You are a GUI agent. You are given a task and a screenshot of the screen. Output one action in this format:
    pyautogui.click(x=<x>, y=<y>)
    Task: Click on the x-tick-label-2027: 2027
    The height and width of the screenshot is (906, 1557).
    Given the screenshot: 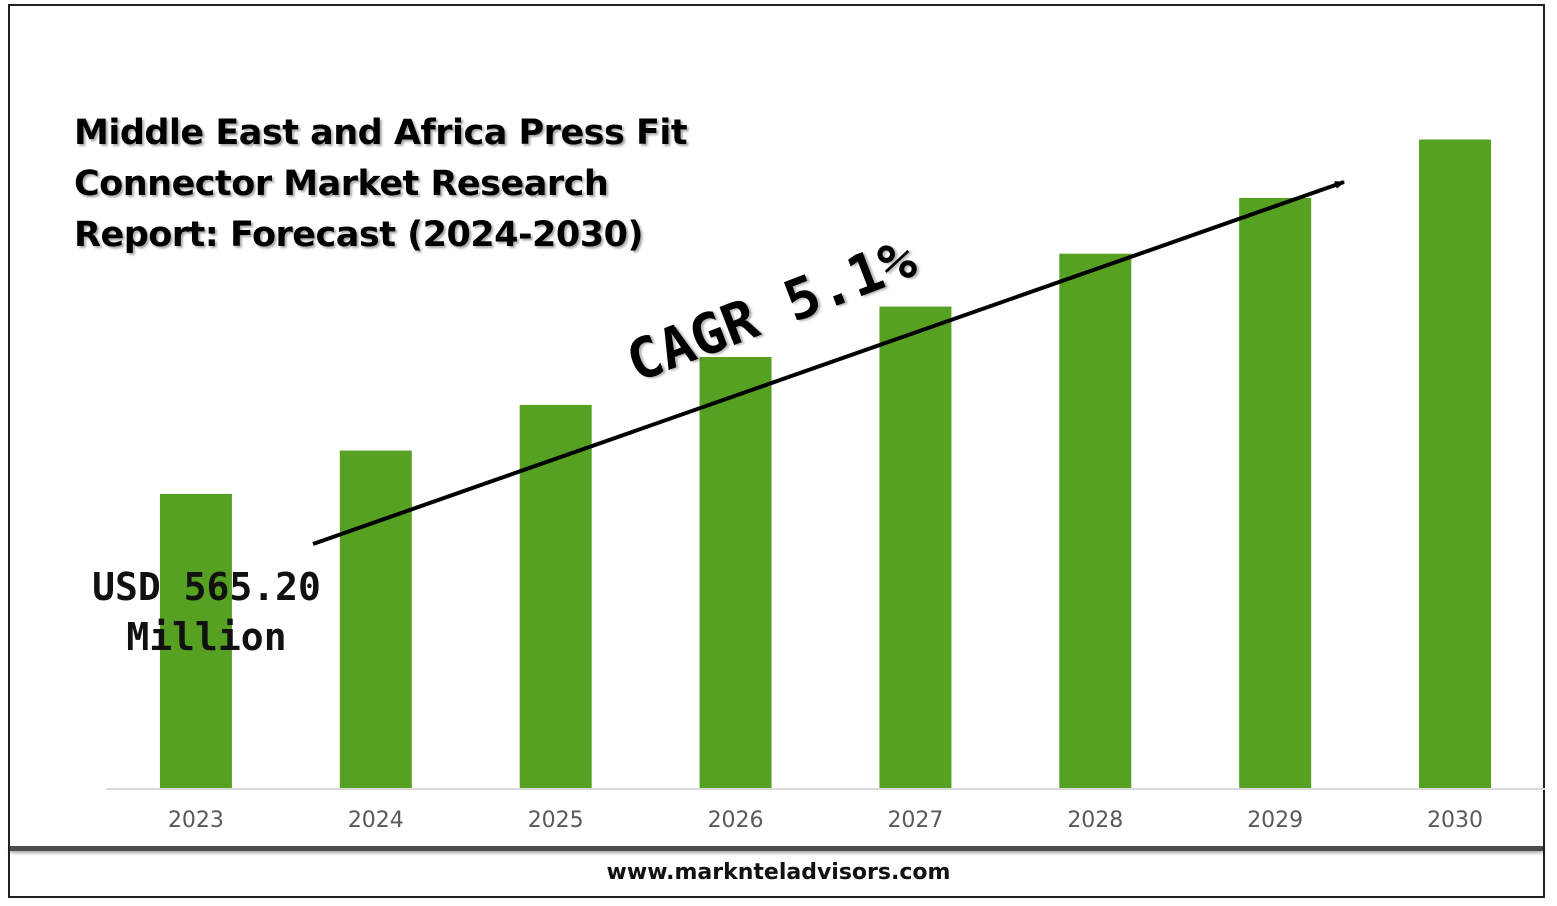 What is the action you would take?
    pyautogui.click(x=915, y=820)
    